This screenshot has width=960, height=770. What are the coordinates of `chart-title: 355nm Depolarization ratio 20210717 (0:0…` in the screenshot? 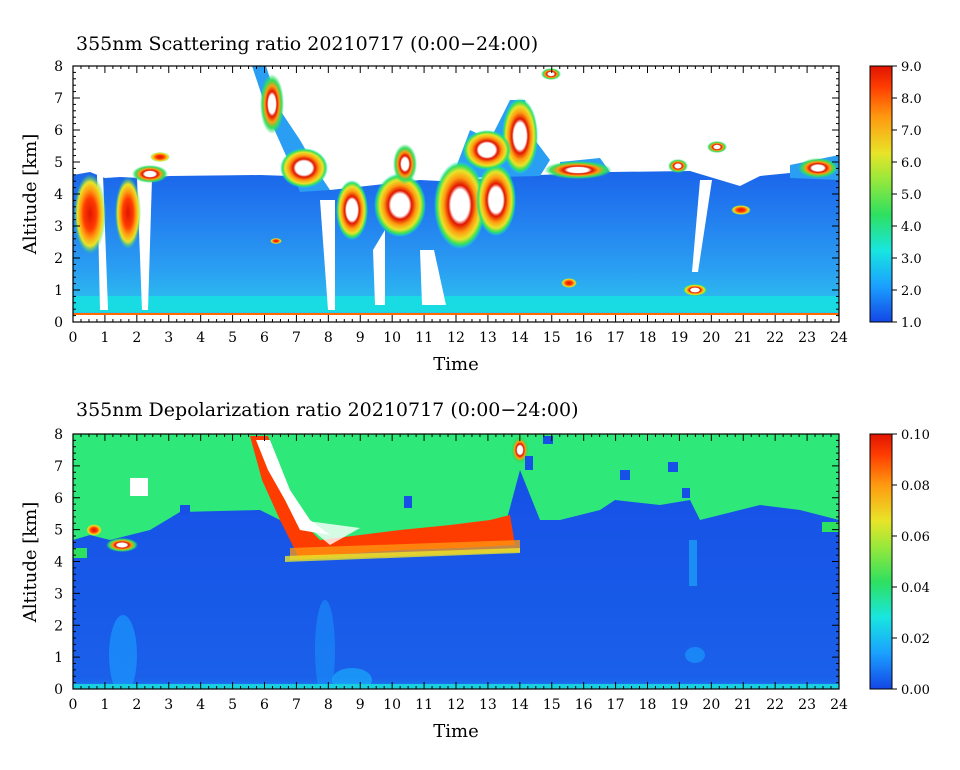 It's located at (327, 410).